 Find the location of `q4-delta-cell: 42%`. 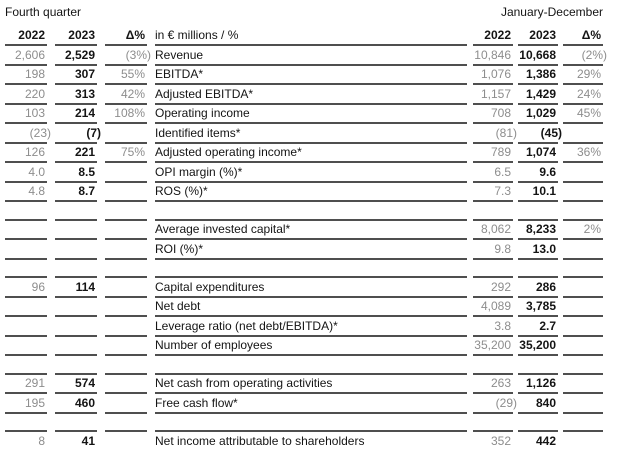

q4-delta-cell: 42% is located at coordinates (126, 93).